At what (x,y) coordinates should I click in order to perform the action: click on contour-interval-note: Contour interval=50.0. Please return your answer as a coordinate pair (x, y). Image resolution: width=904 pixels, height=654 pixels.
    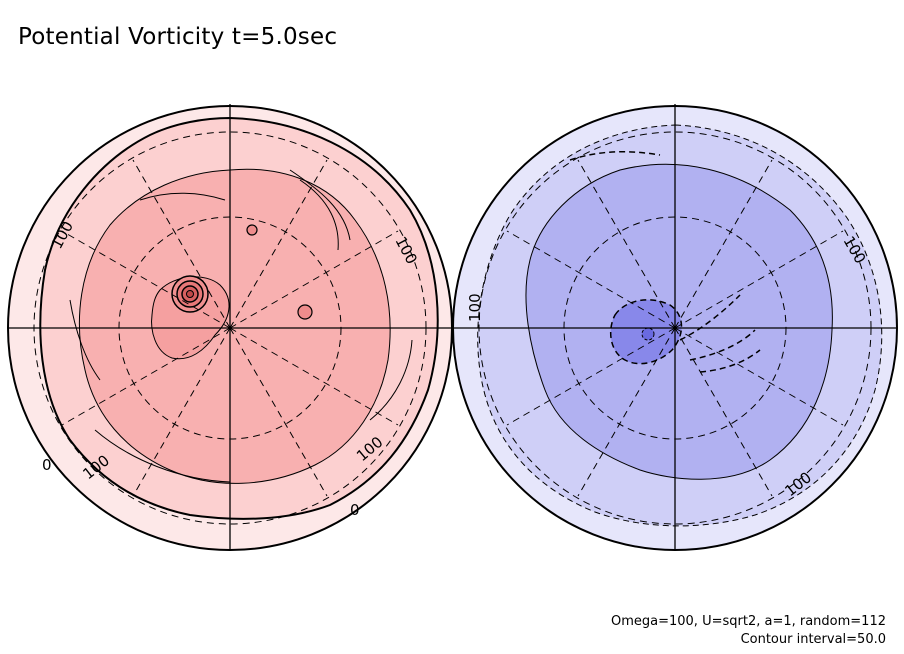
    Looking at the image, I should click on (813, 639).